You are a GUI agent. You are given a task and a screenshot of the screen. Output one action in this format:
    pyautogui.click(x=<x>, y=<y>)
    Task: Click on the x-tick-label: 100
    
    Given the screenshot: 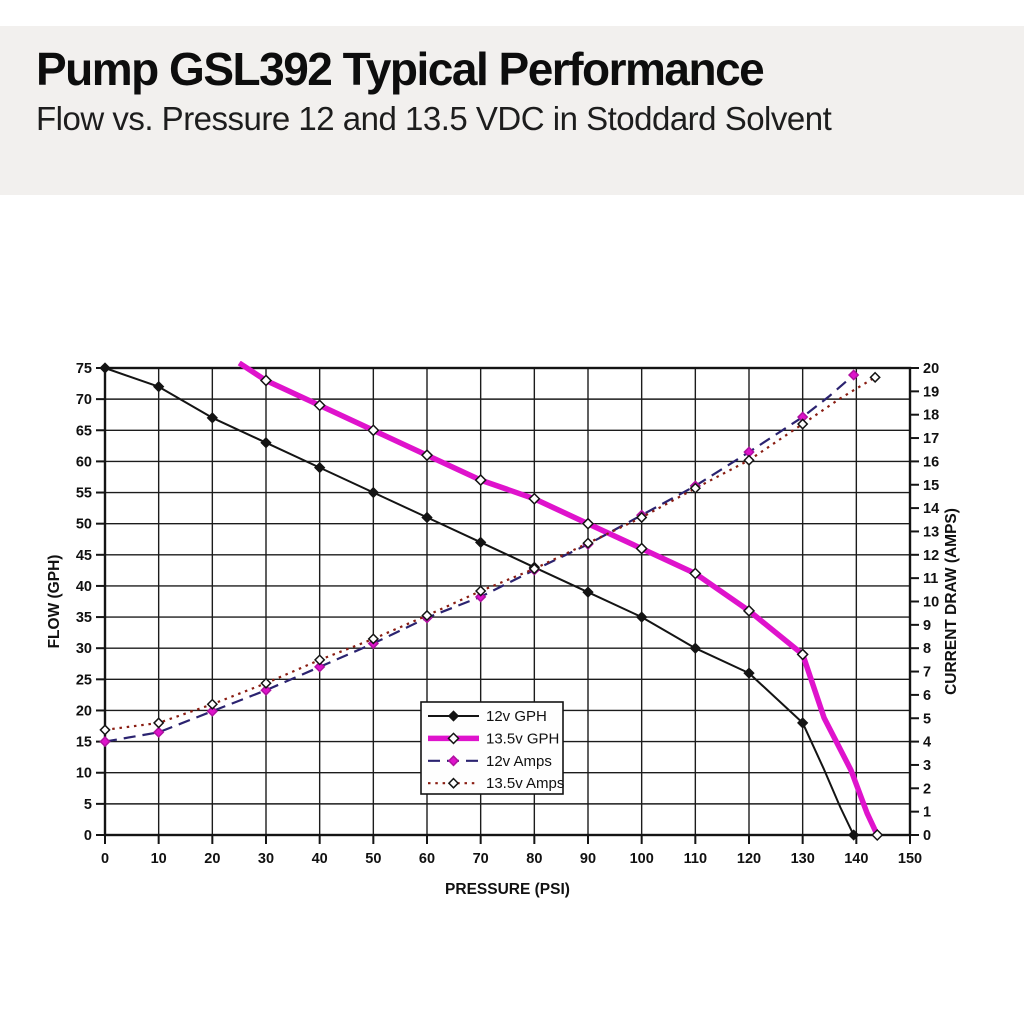 What is the action you would take?
    pyautogui.click(x=642, y=859)
    